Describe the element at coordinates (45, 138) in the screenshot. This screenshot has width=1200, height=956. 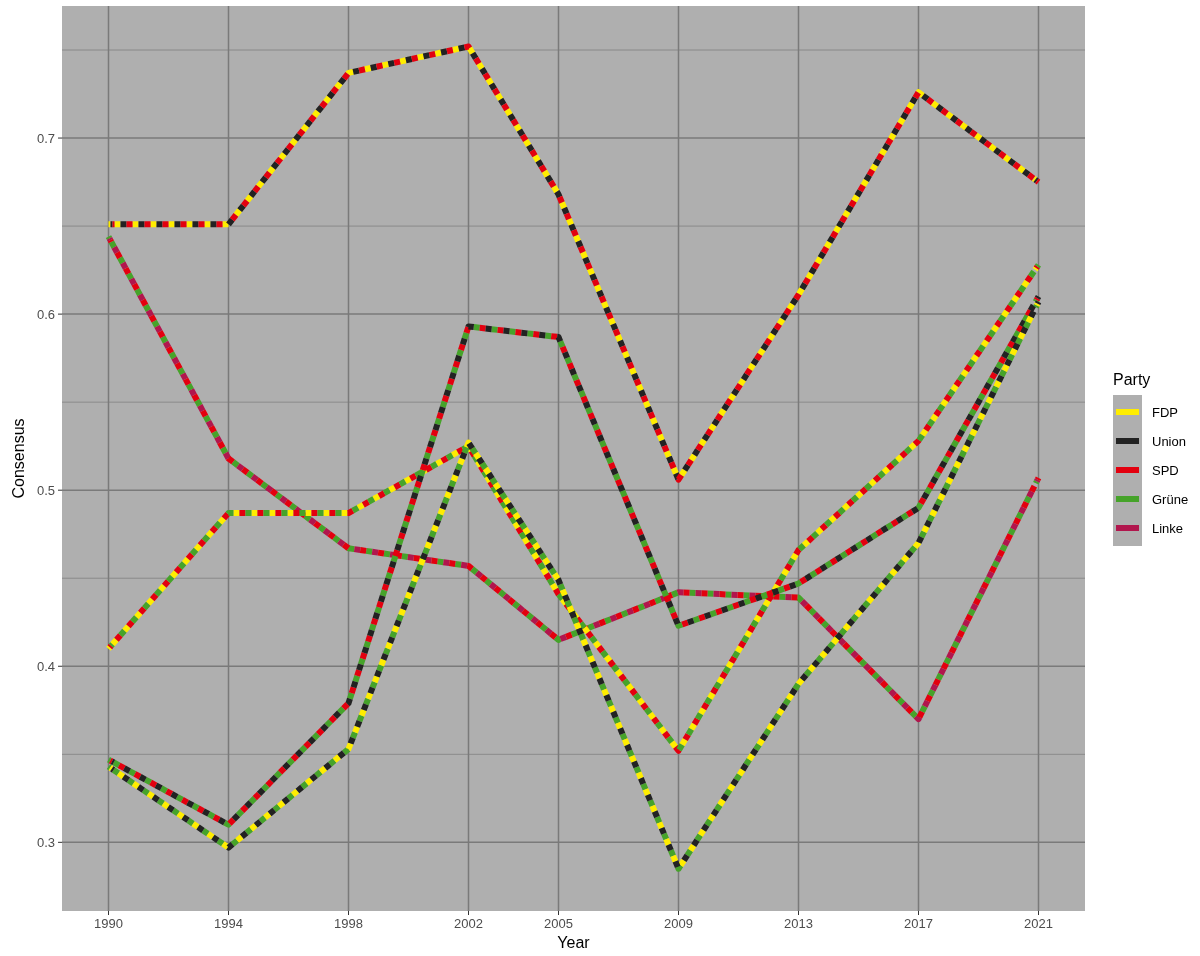
I see `y-tick-label: 0.7` at that location.